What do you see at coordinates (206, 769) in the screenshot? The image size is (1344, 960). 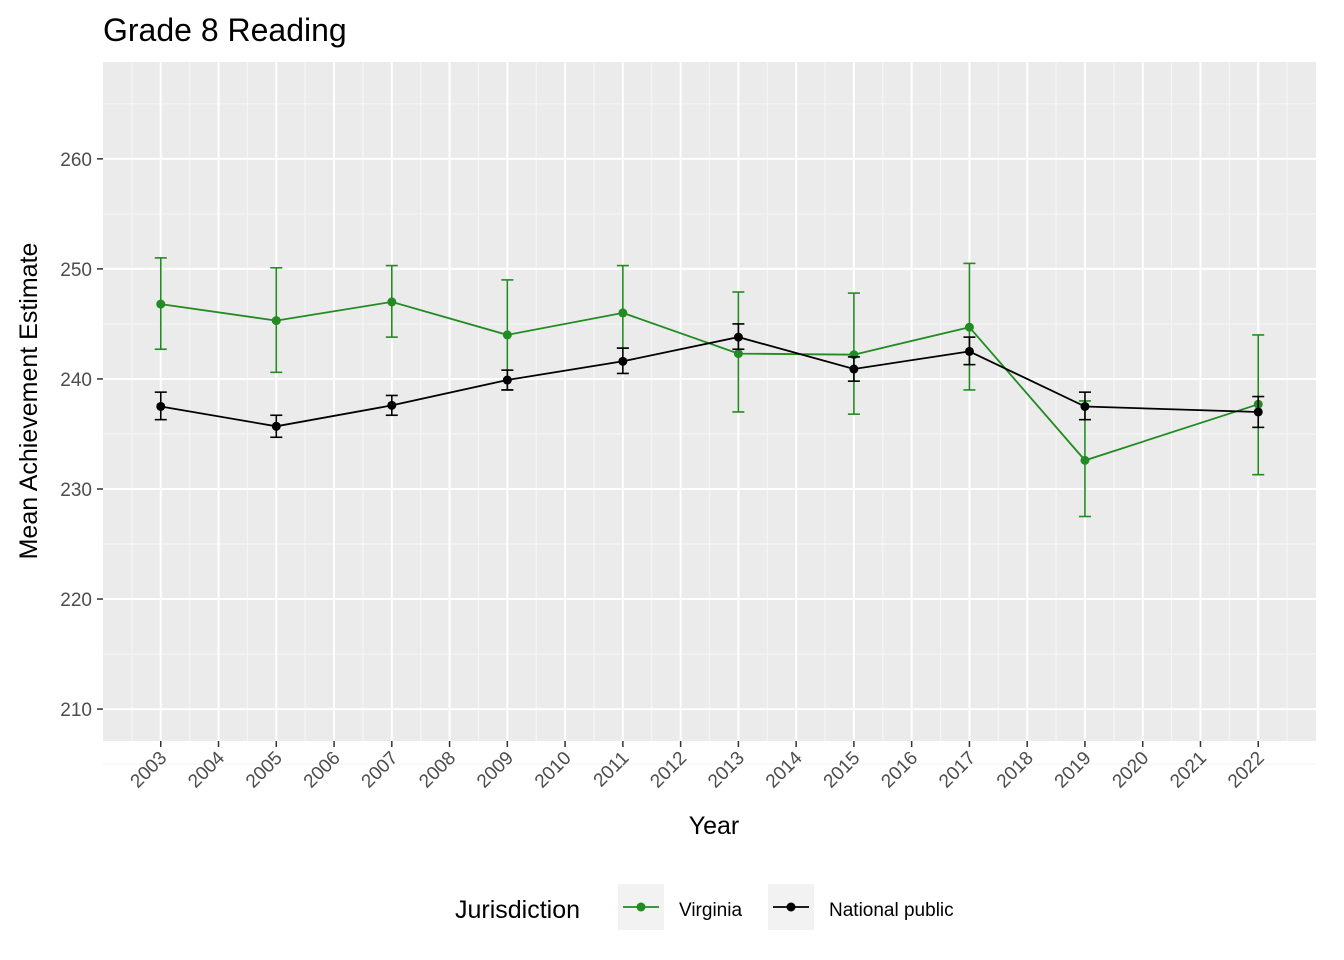 I see `x-tick-label: 2004` at bounding box center [206, 769].